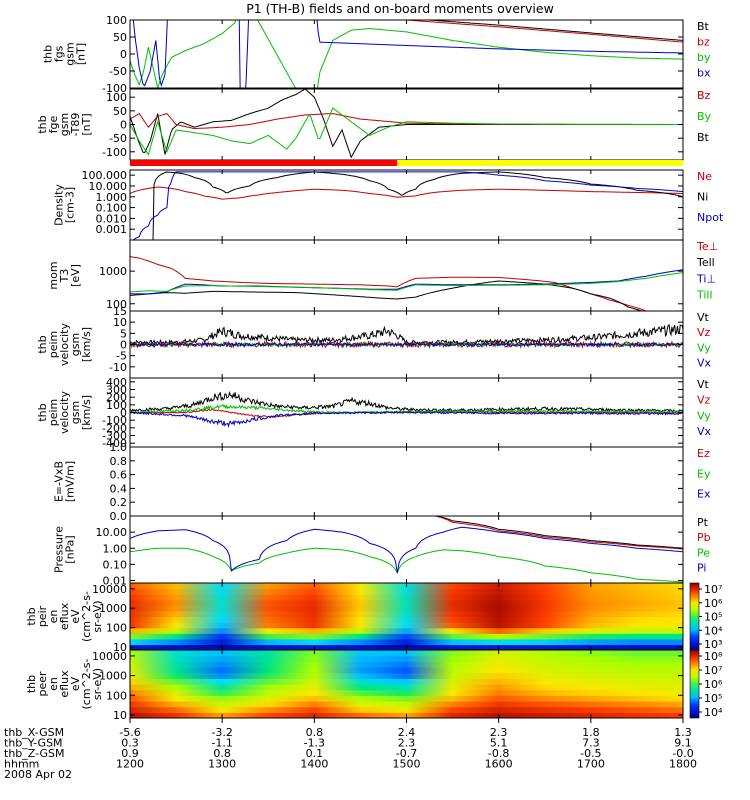  I want to click on axis-row-value: -3.2, so click(221, 732).